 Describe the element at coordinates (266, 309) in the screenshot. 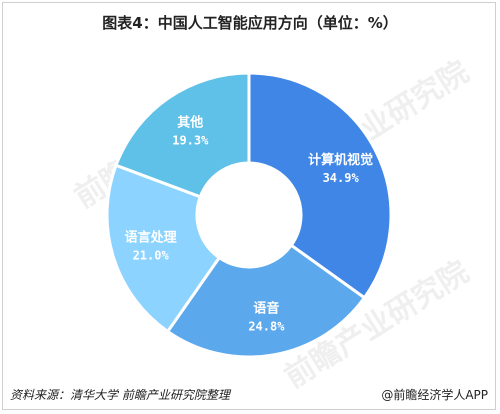

I see `slice-label: 语音` at that location.